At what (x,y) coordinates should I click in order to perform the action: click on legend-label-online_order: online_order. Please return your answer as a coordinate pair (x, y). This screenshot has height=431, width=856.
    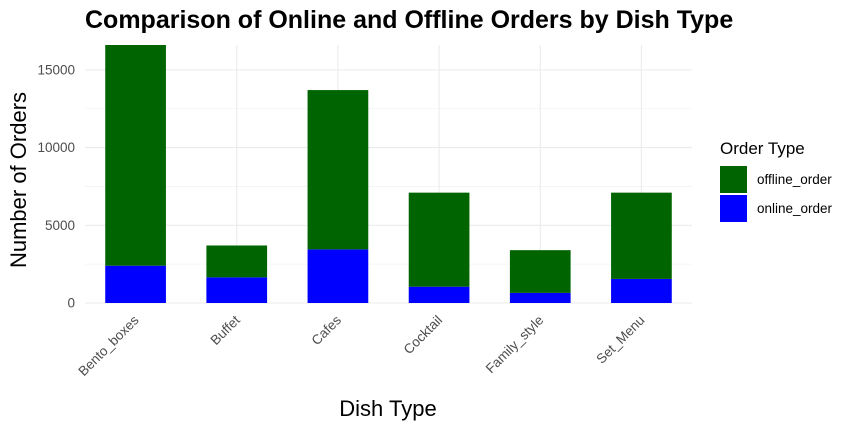
    Looking at the image, I should click on (795, 208).